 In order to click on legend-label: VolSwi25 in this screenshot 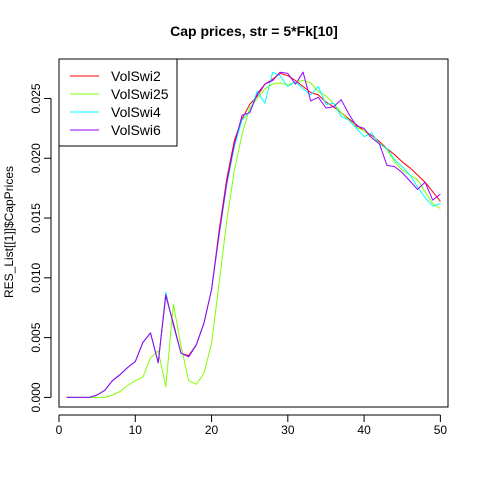, I will do `click(140, 94)`.